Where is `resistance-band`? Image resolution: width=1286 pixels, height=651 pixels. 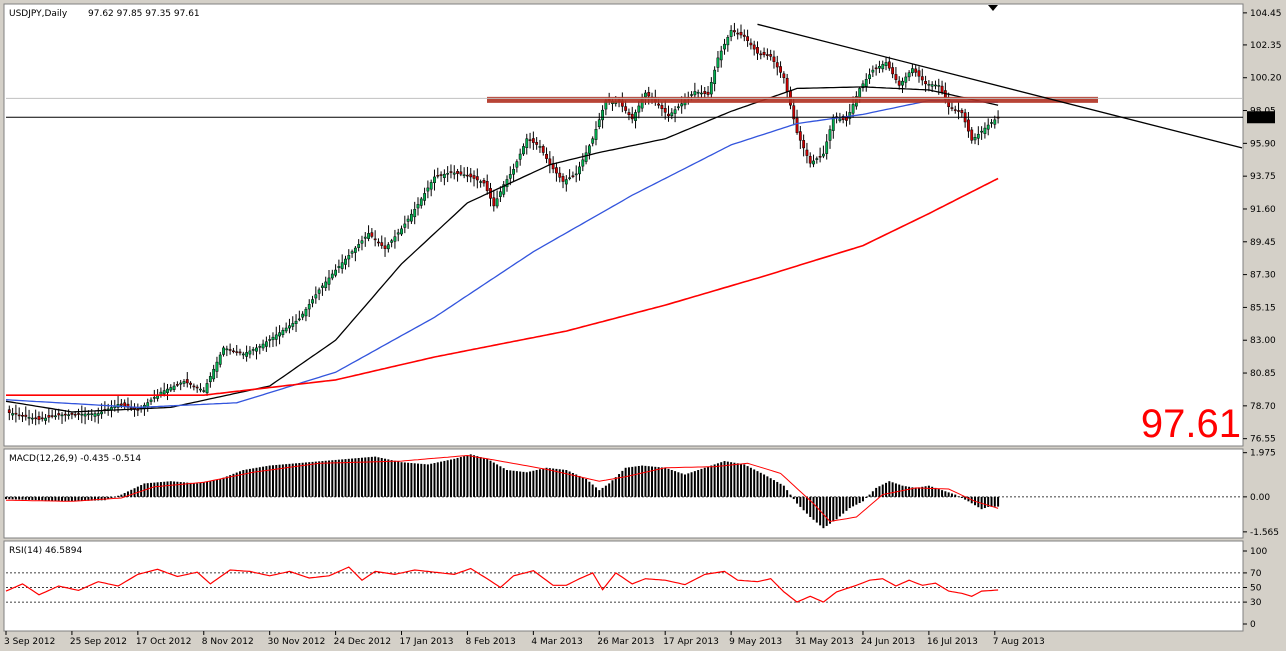
resistance-band is located at coordinates (792, 99).